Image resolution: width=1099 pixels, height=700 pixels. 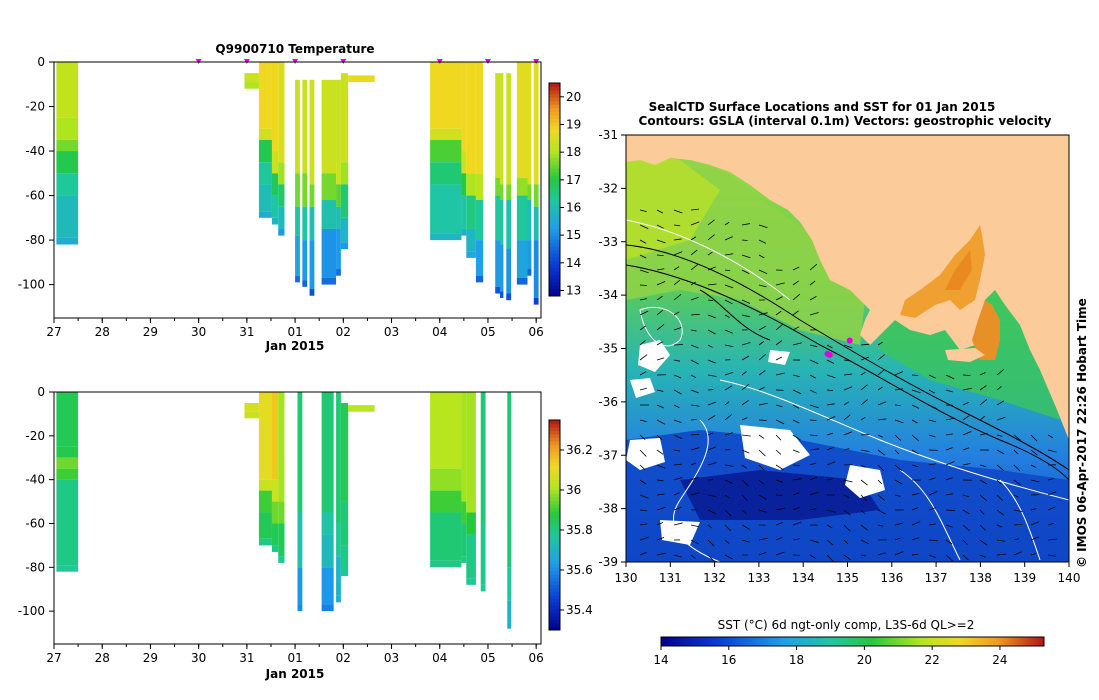 What do you see at coordinates (284, 510) in the screenshot?
I see `salinity-profiles` at bounding box center [284, 510].